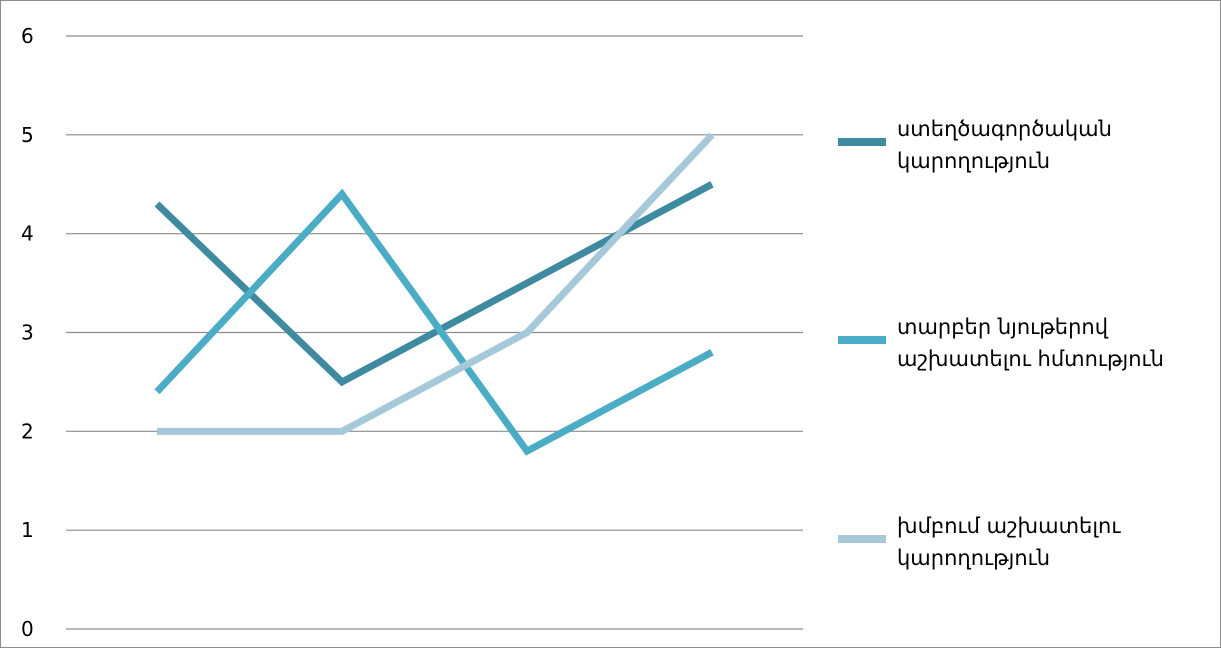 This screenshot has height=648, width=1221. Describe the element at coordinates (27, 629) in the screenshot. I see `y-tick-label-0: 0` at that location.